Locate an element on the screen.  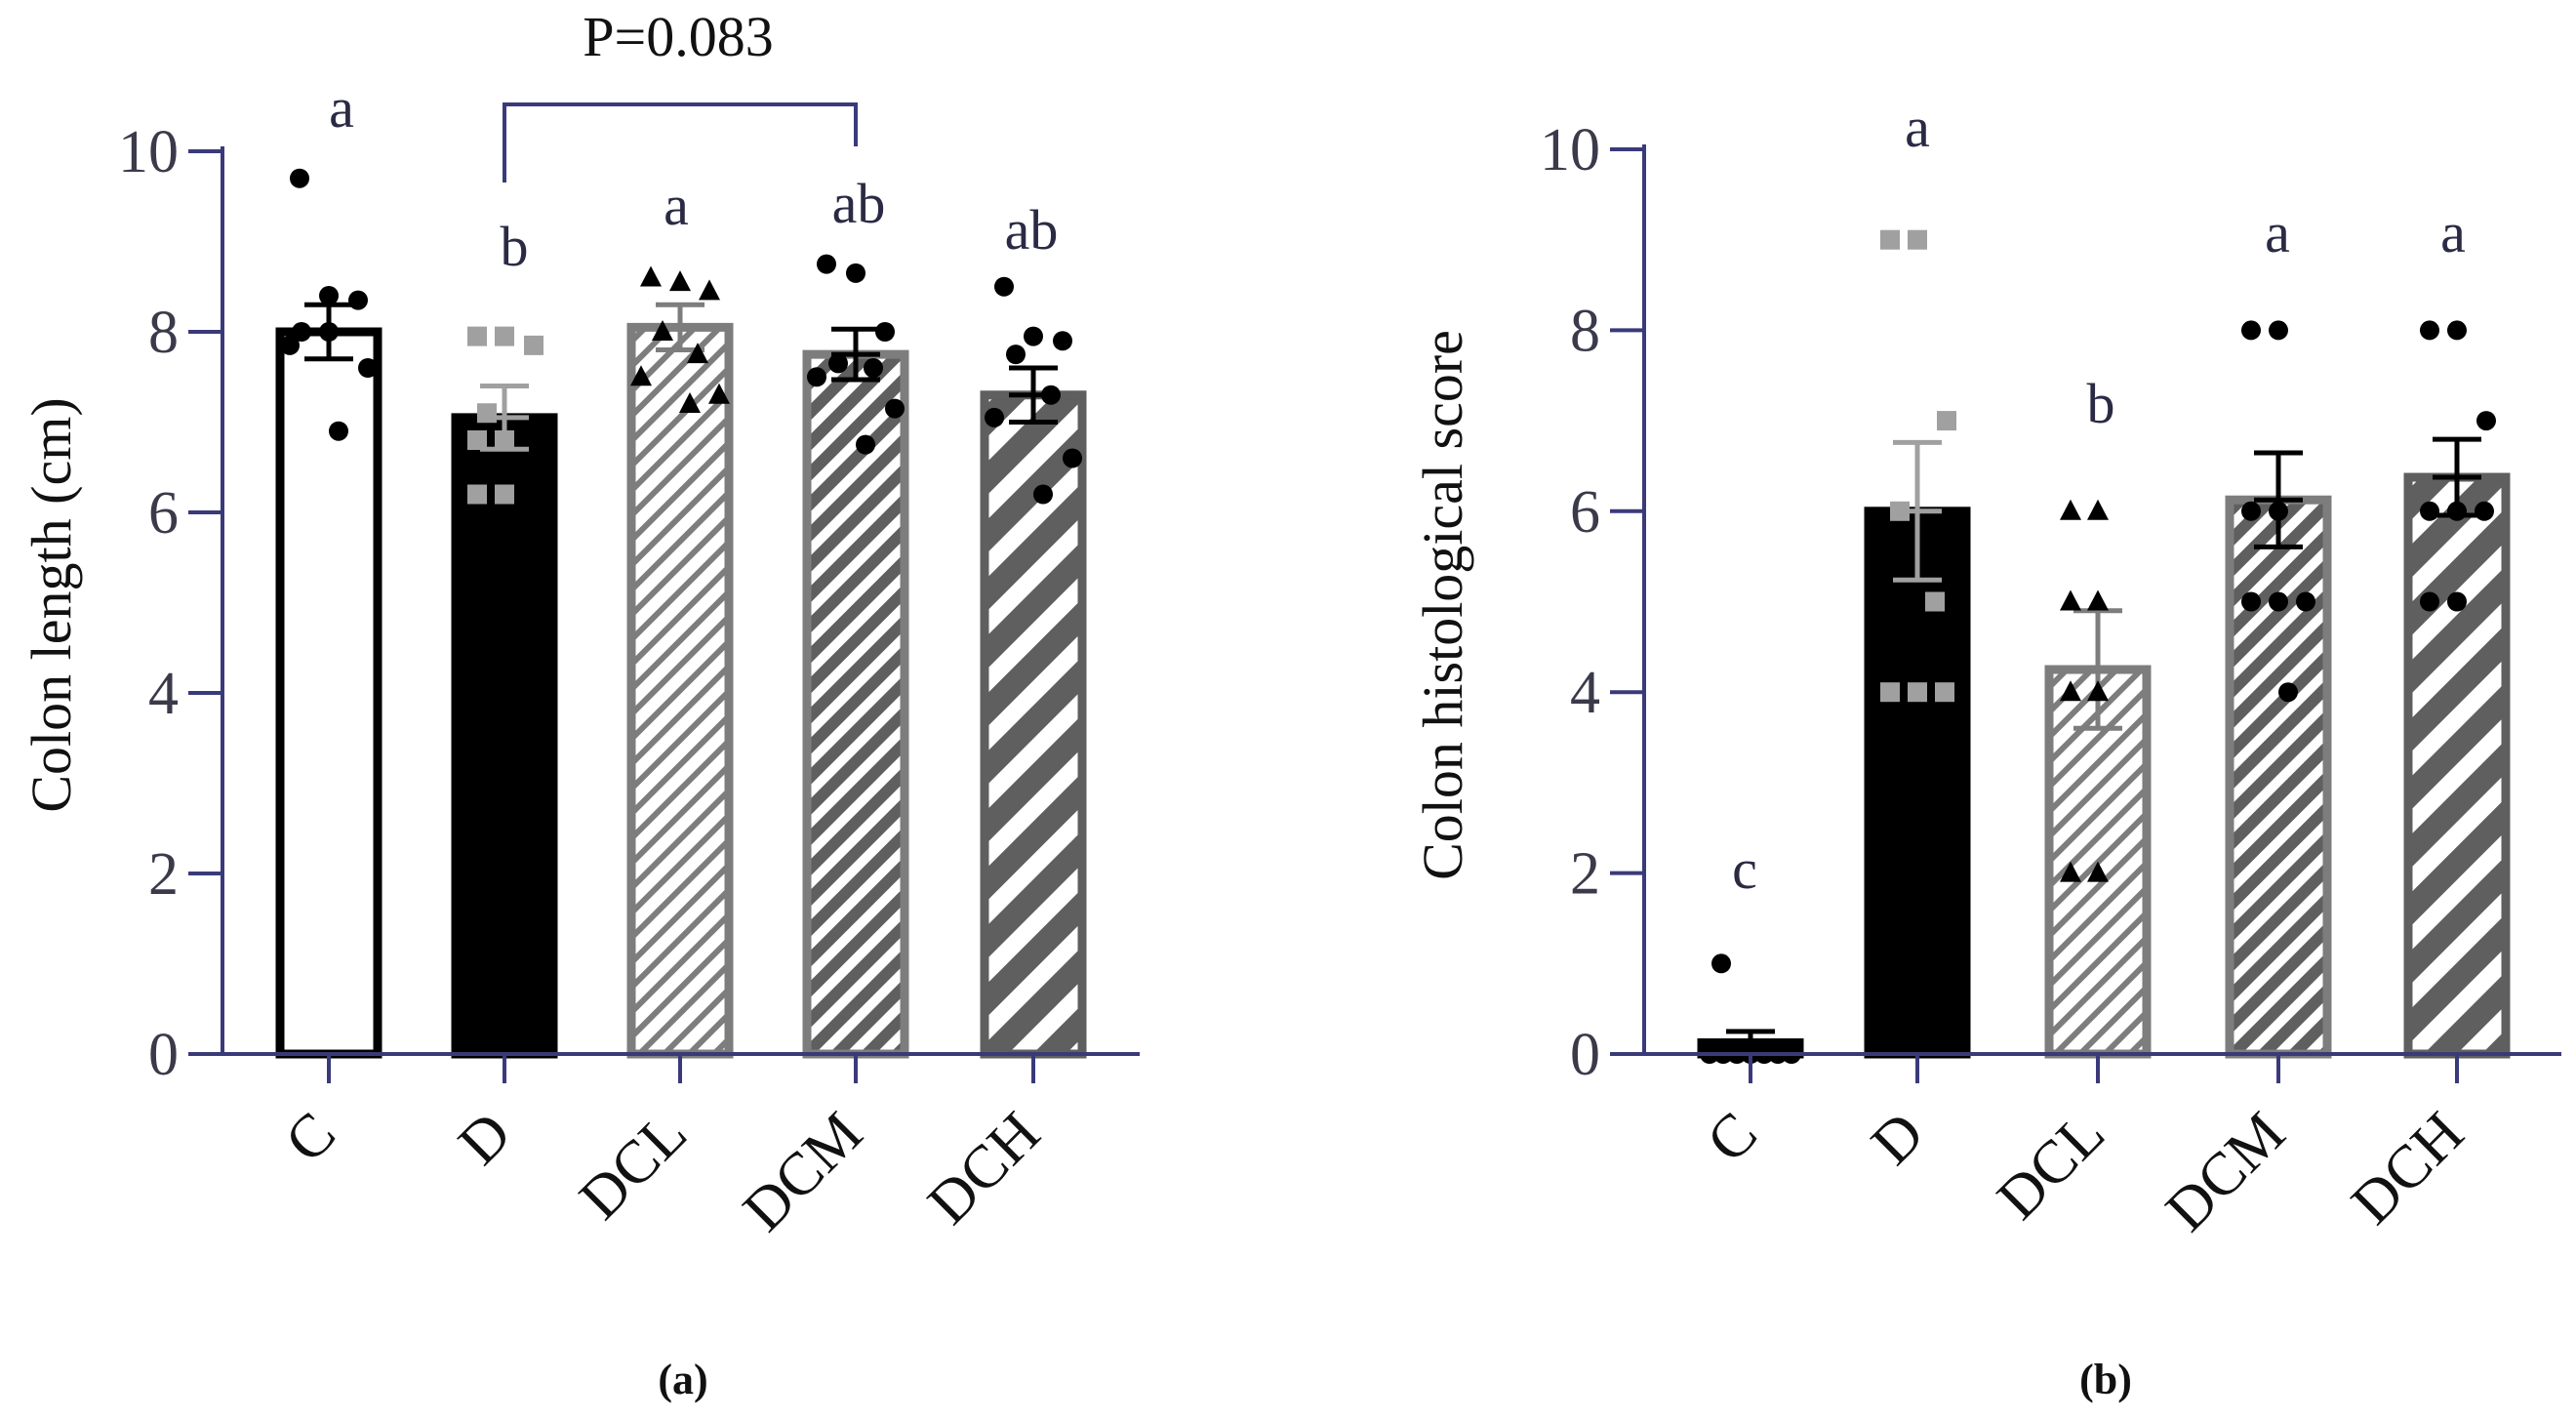
significance-letter-dcm: a is located at coordinates (2277, 233).